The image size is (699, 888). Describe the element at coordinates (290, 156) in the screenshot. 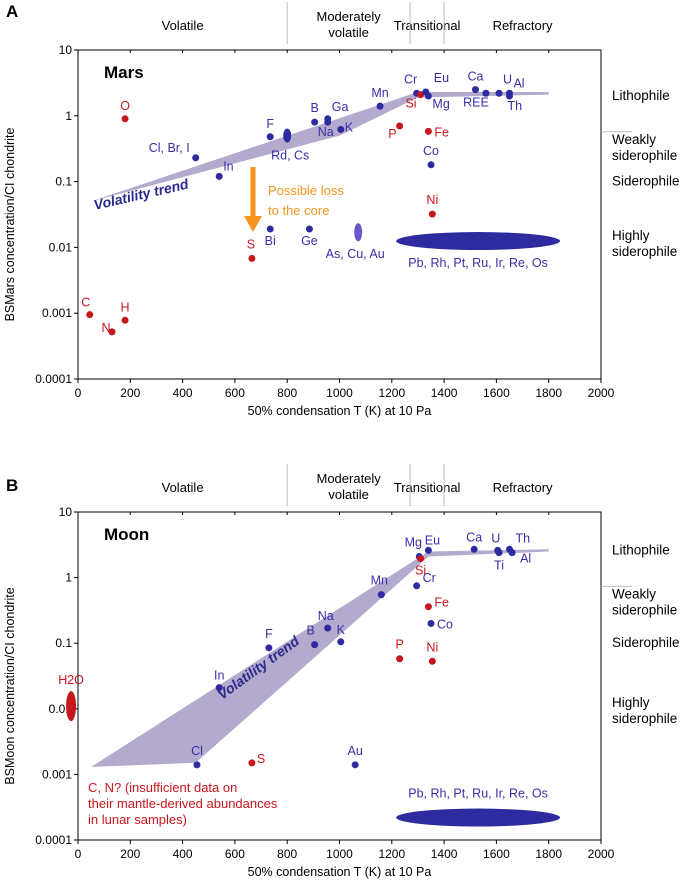

I see `data-label: Rd, Cs` at that location.